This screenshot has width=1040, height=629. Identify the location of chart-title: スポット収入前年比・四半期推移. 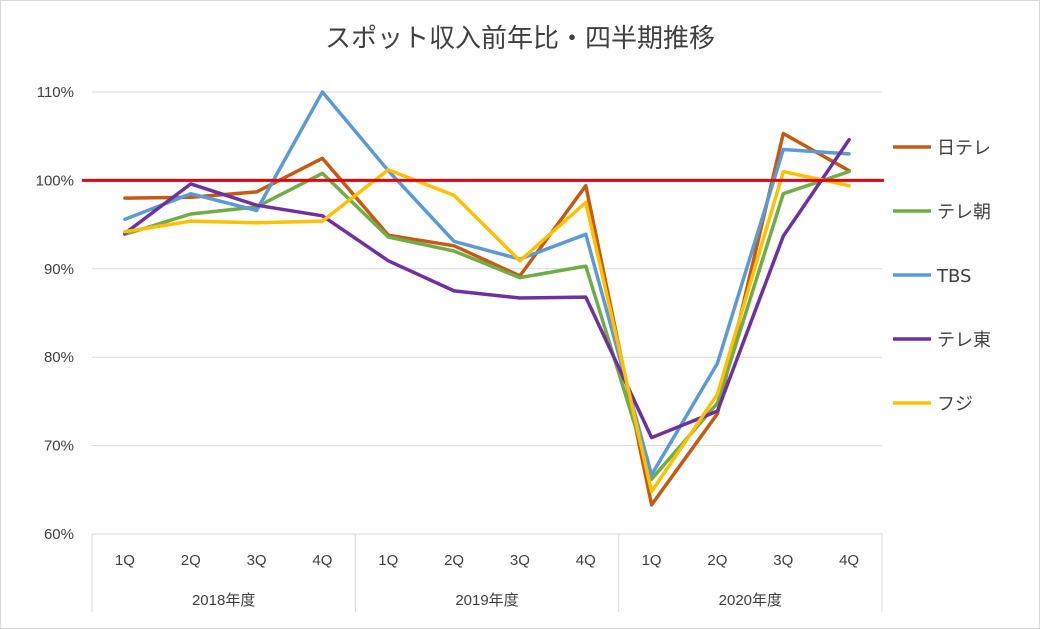
(519, 39).